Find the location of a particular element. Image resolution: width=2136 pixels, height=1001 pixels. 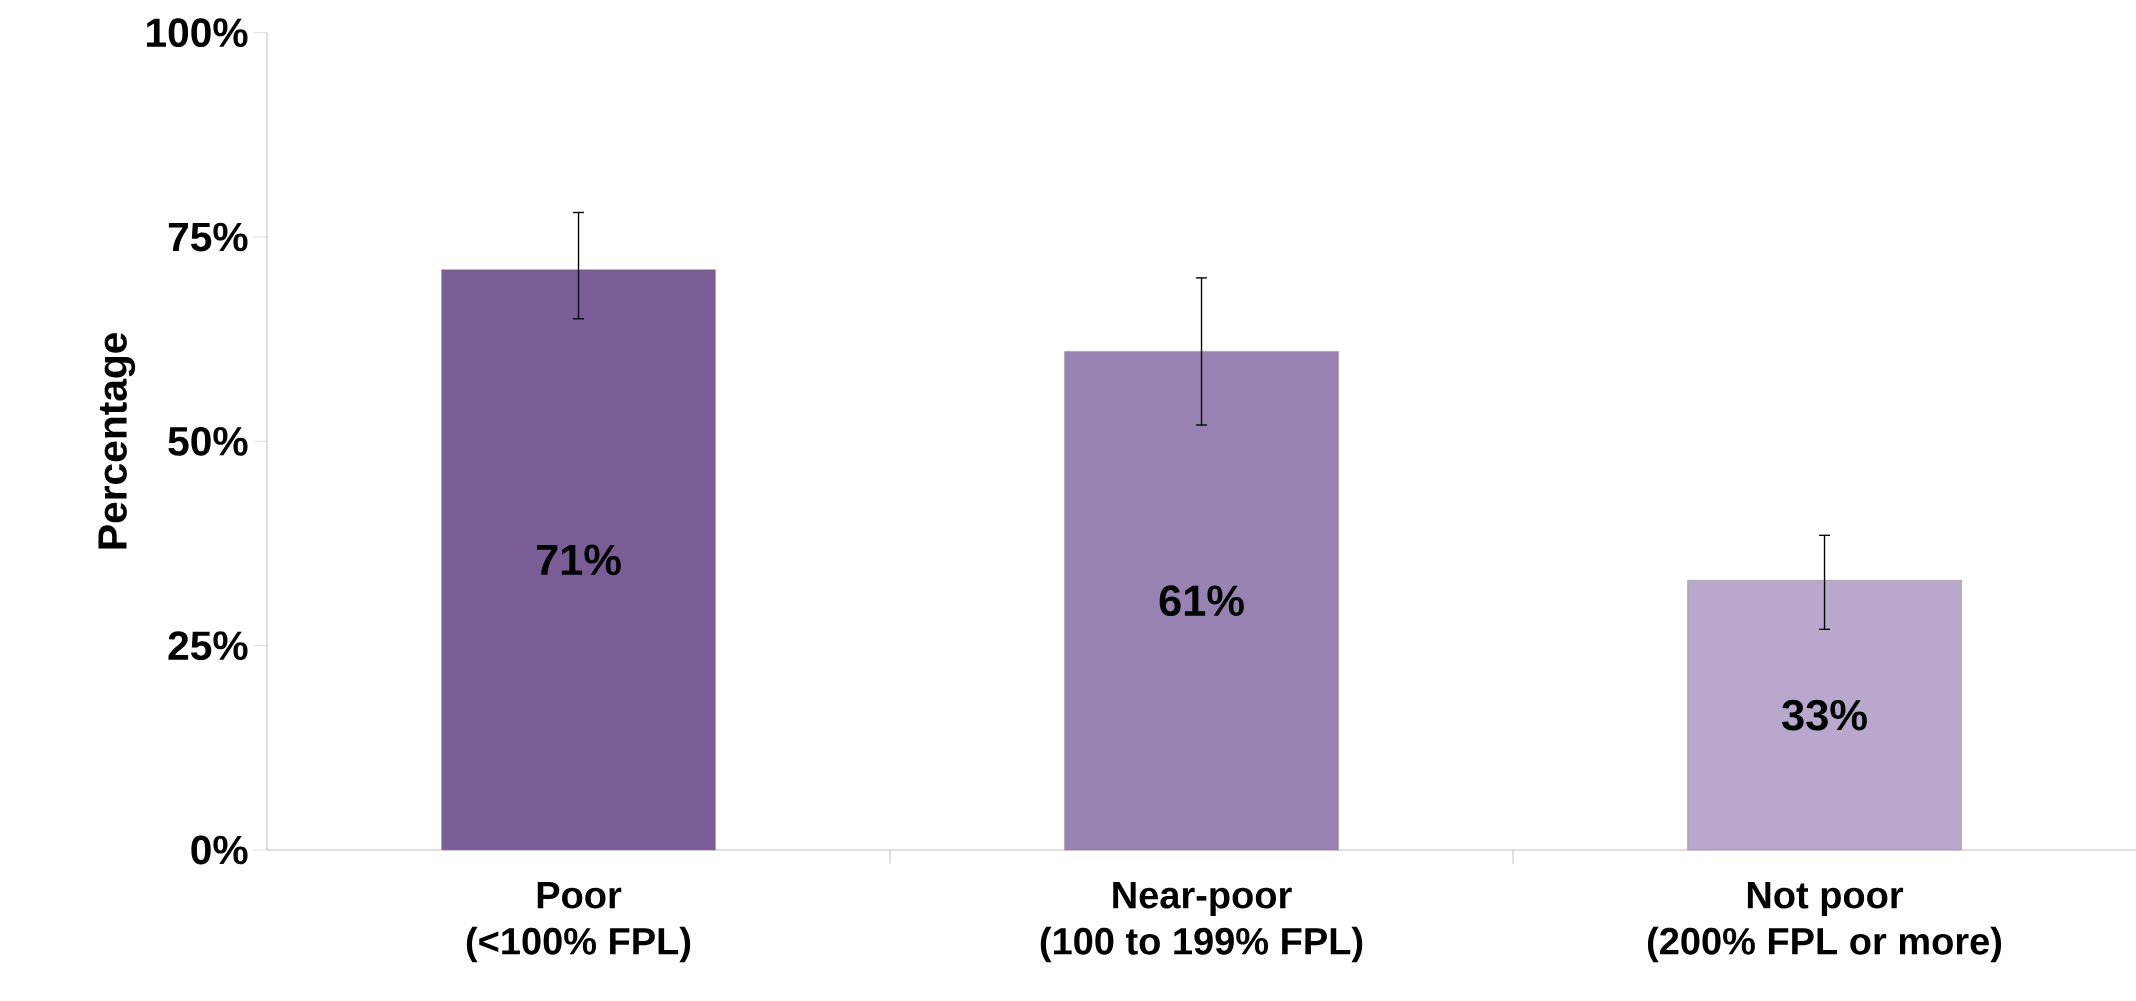

y-tick-label: 25% is located at coordinates (208, 645).